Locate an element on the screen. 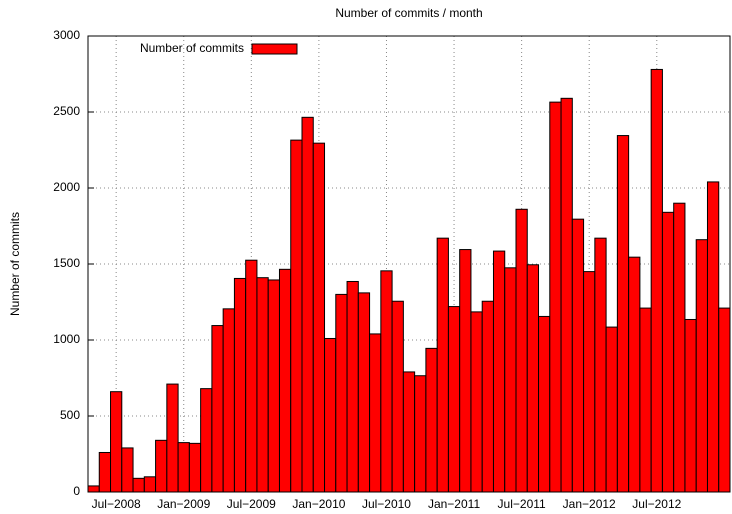  x-tick-label: Jul−2010 is located at coordinates (386, 504).